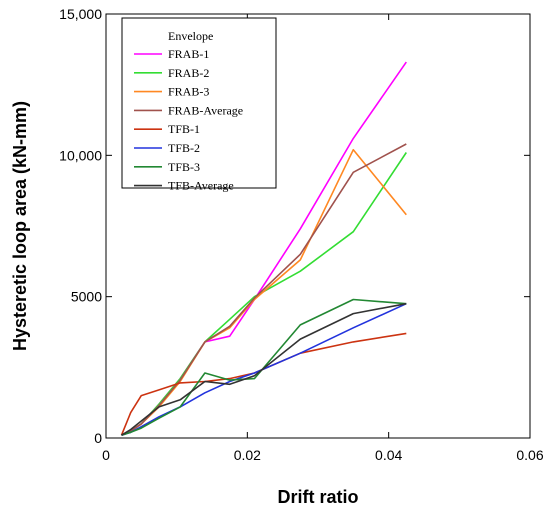  I want to click on legend-label-tfb-1: TFB-1, so click(184, 129).